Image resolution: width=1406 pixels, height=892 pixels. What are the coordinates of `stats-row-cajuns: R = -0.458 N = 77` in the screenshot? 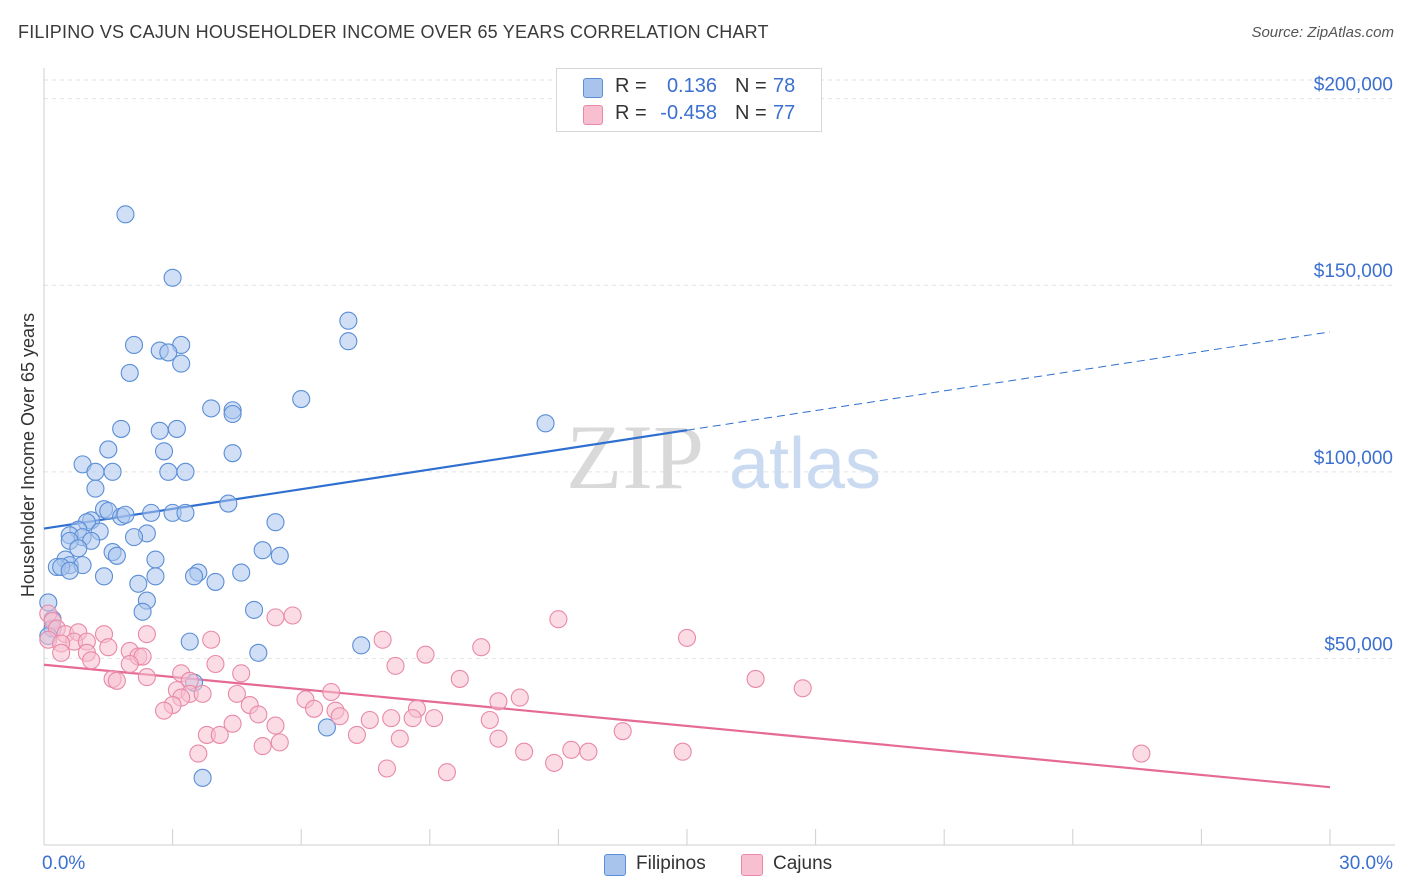 It's located at (689, 114).